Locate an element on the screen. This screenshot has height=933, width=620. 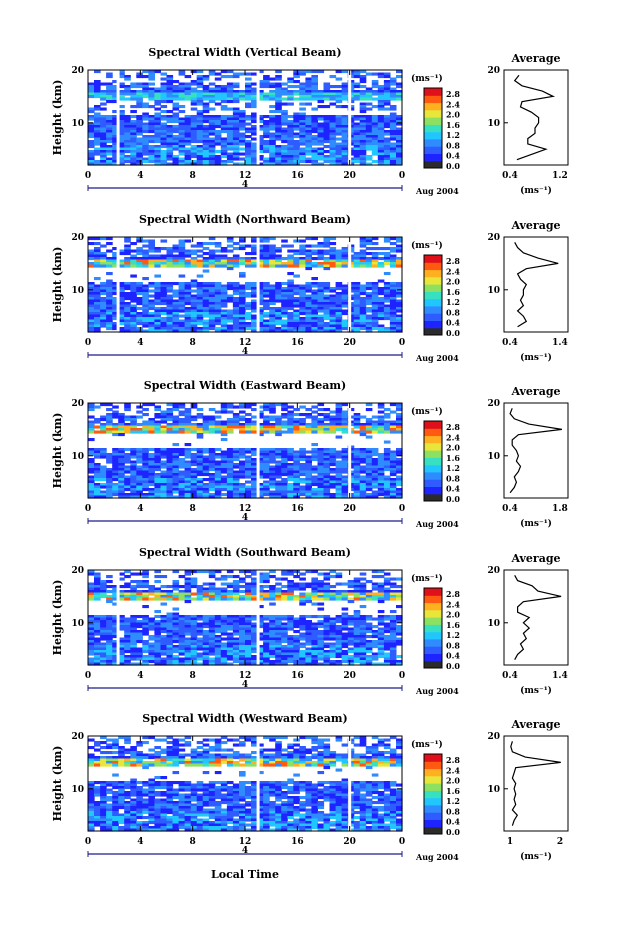
colorbar-tick-label: 1.2 is located at coordinates (453, 135).